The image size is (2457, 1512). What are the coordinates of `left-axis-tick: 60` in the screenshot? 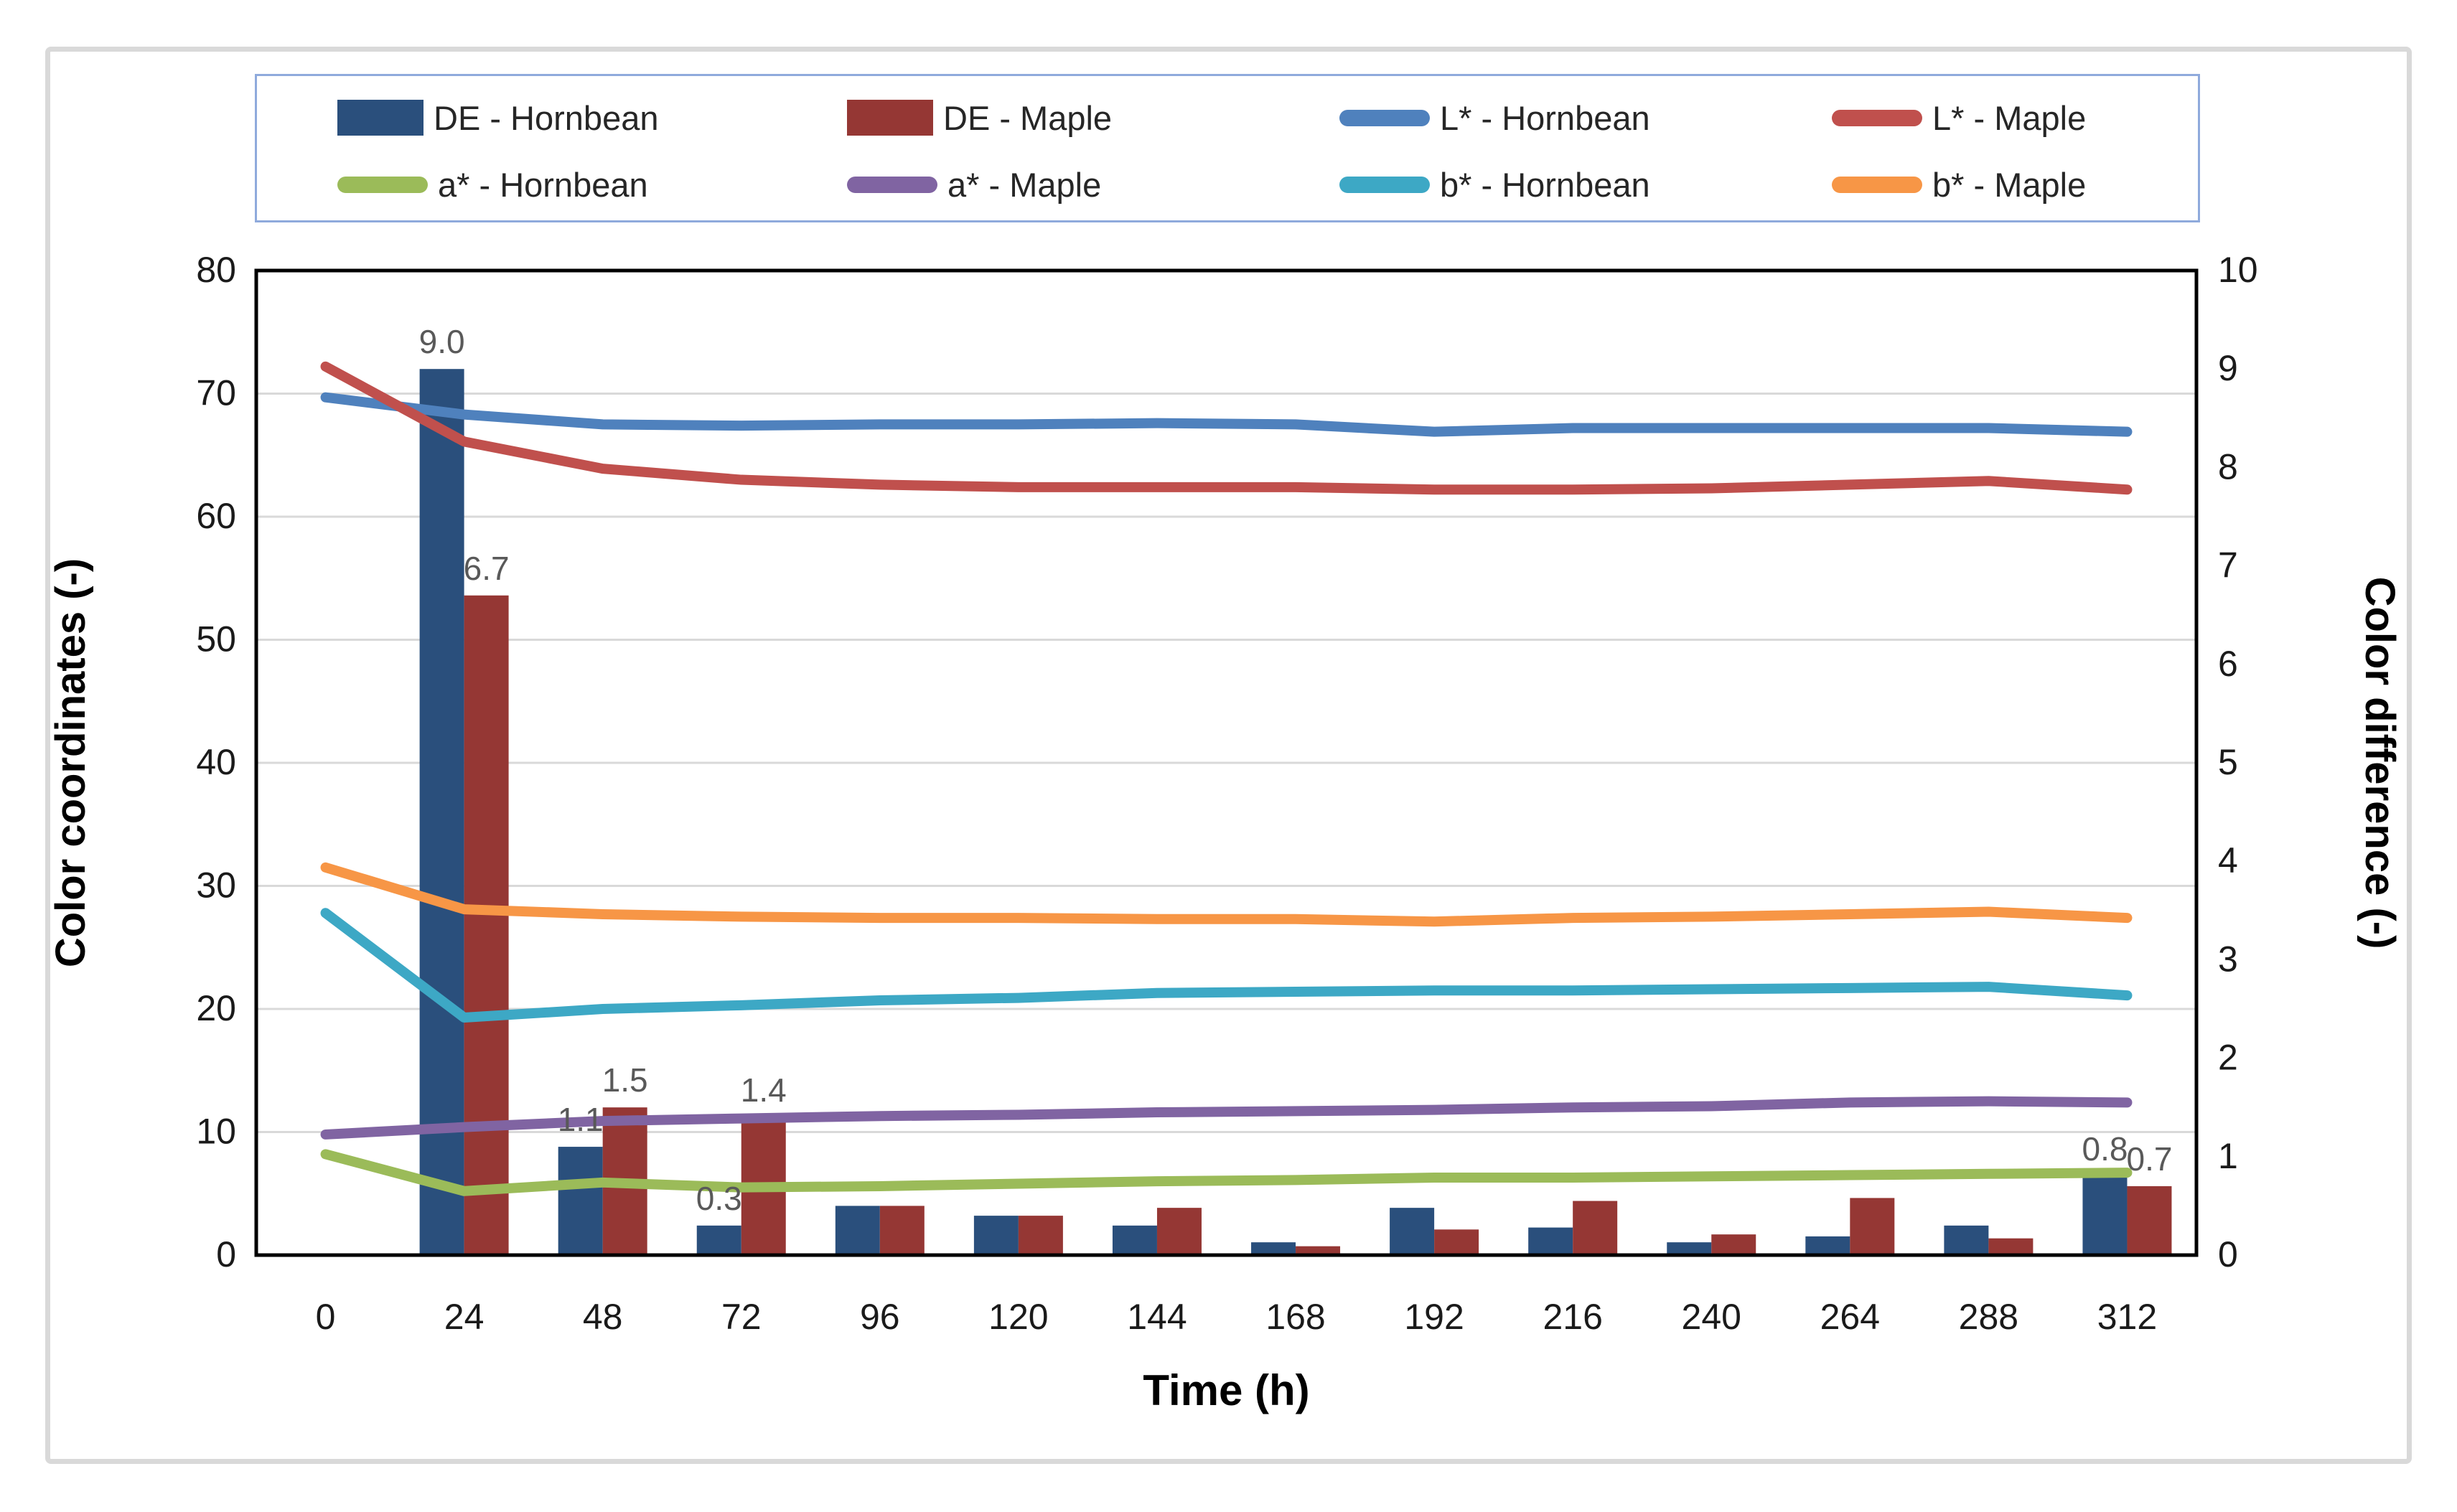 It's located at (216, 516).